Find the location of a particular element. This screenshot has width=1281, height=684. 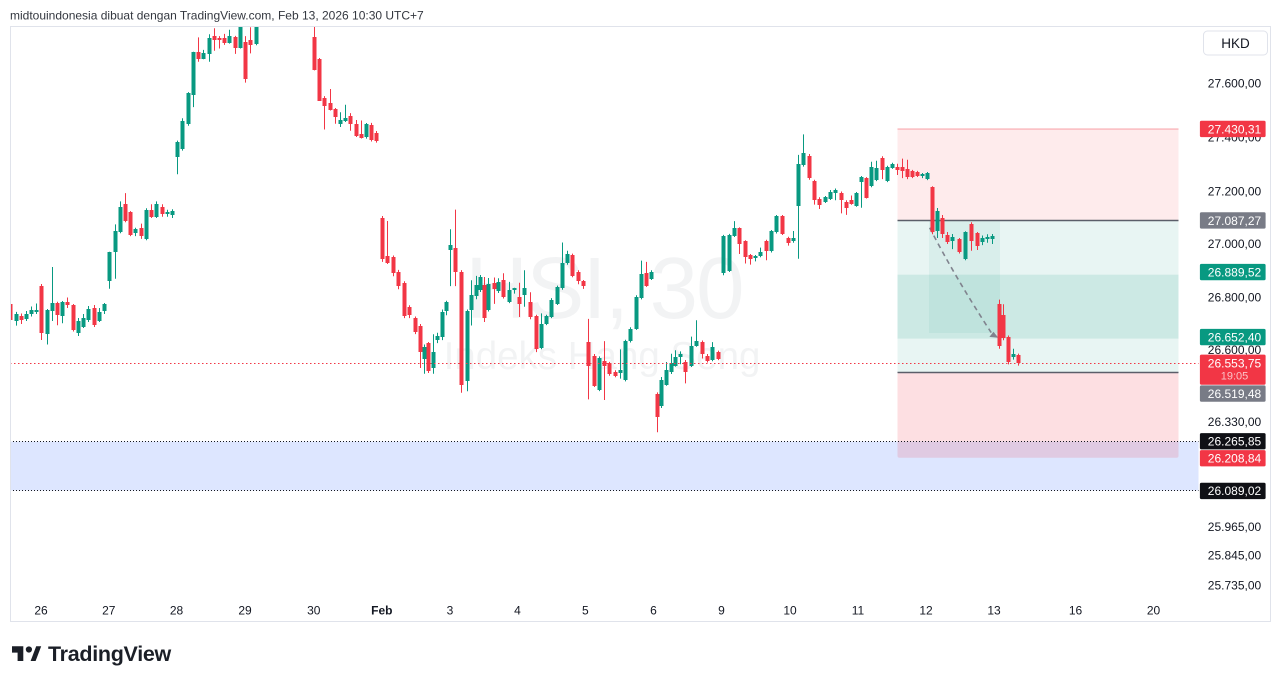

svg-text: 26.208,84 is located at coordinates (1235, 459).